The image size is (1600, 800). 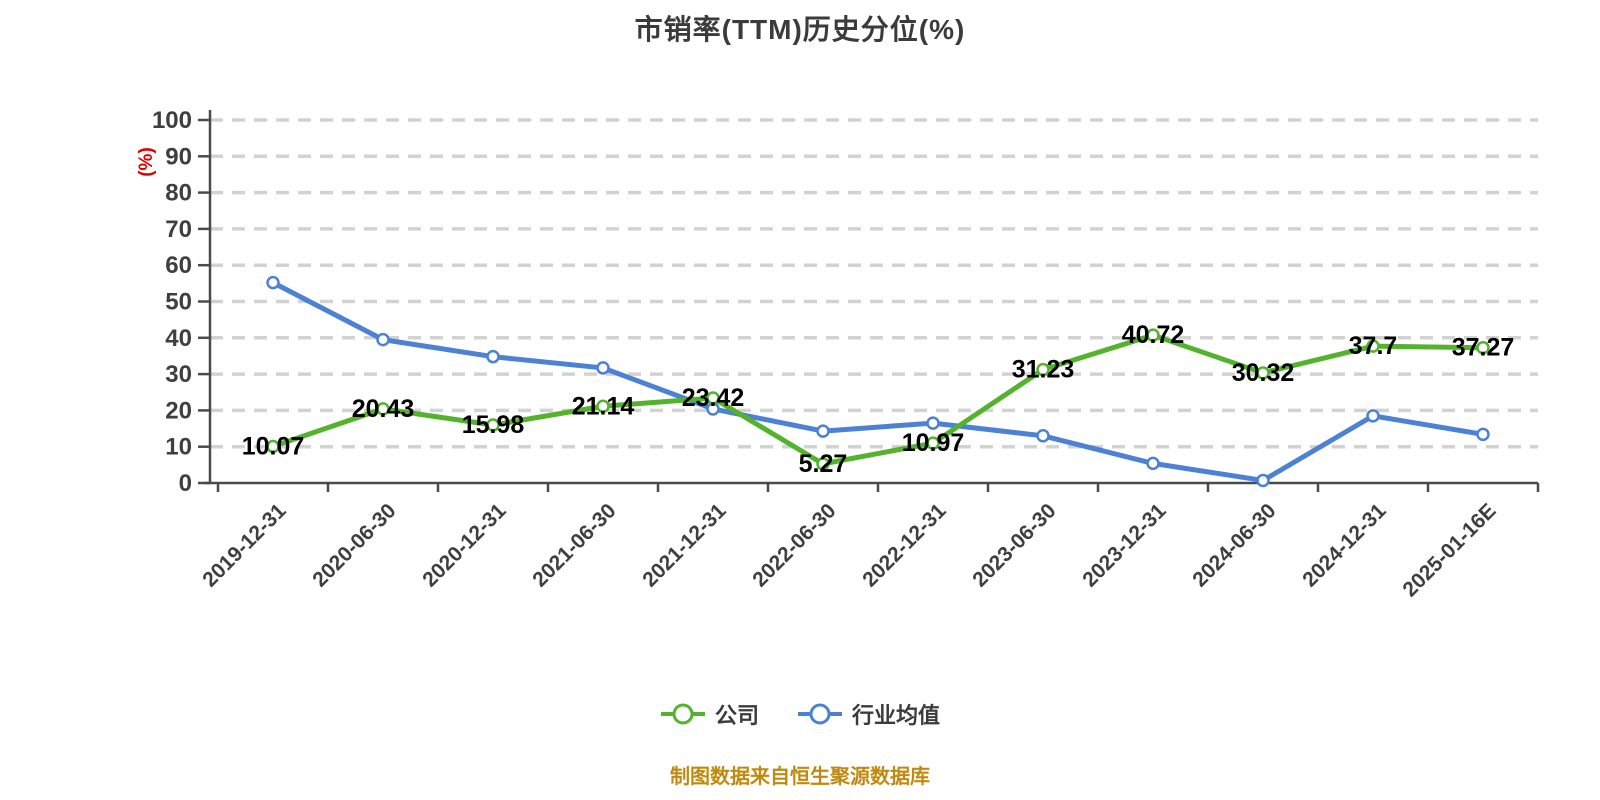 I want to click on legend-label: 公司, so click(x=736, y=715).